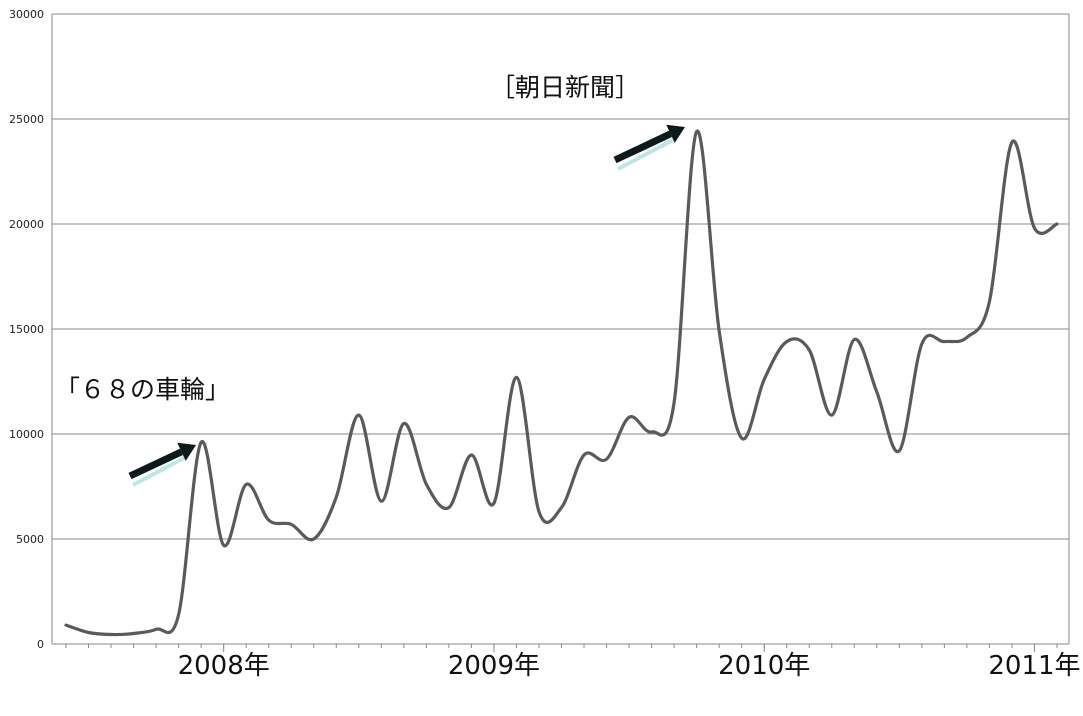 The image size is (1083, 716). Describe the element at coordinates (40, 644) in the screenshot. I see `y-tick-label: 0` at that location.